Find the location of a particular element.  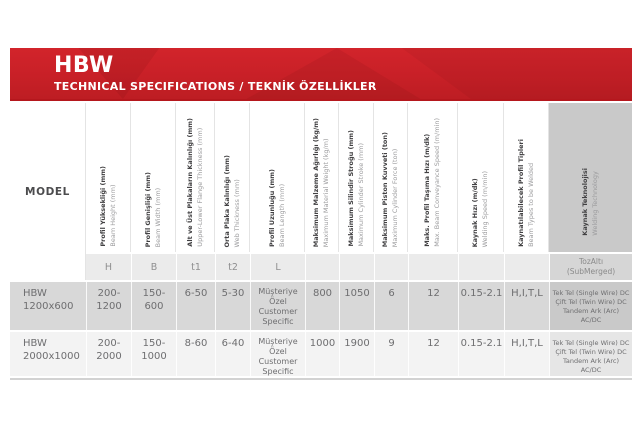

cell-material-weight: 1000 is located at coordinates (322, 354).